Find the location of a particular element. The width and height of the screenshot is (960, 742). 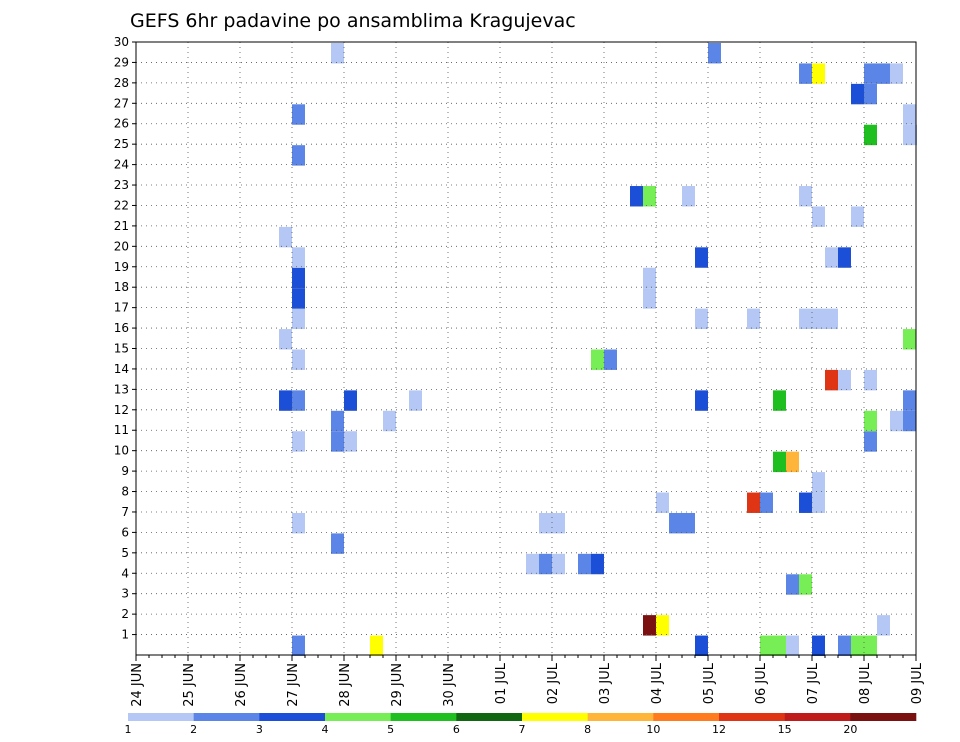

legend-label: 20 is located at coordinates (850, 729).